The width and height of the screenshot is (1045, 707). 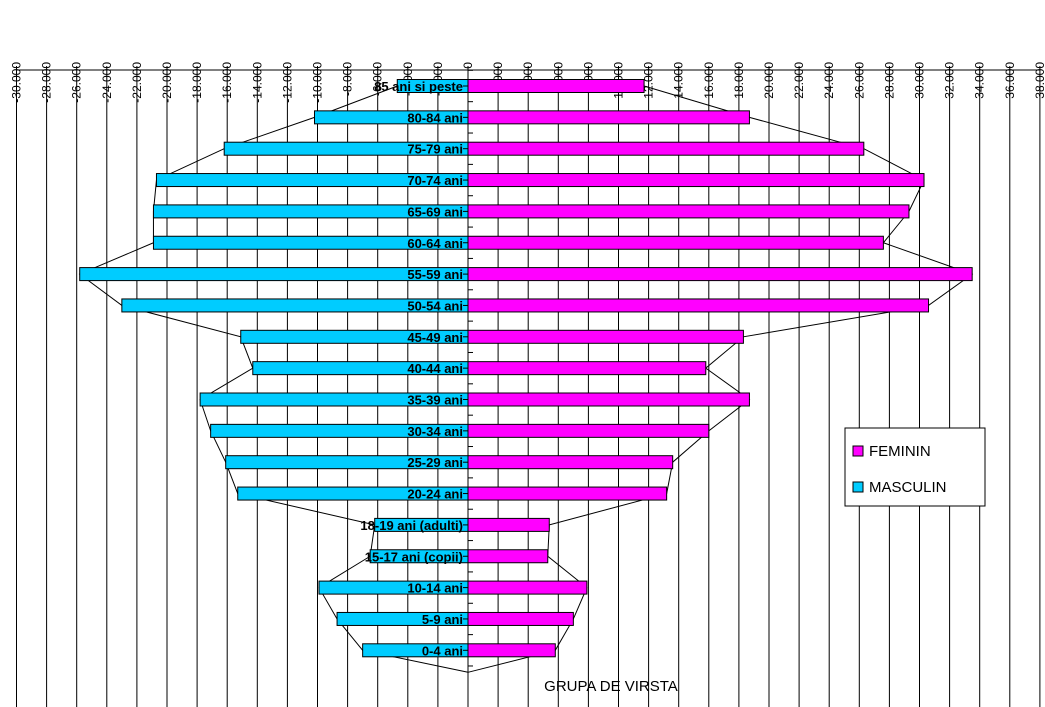 I want to click on category-label: 80-84 ani, so click(x=435, y=117).